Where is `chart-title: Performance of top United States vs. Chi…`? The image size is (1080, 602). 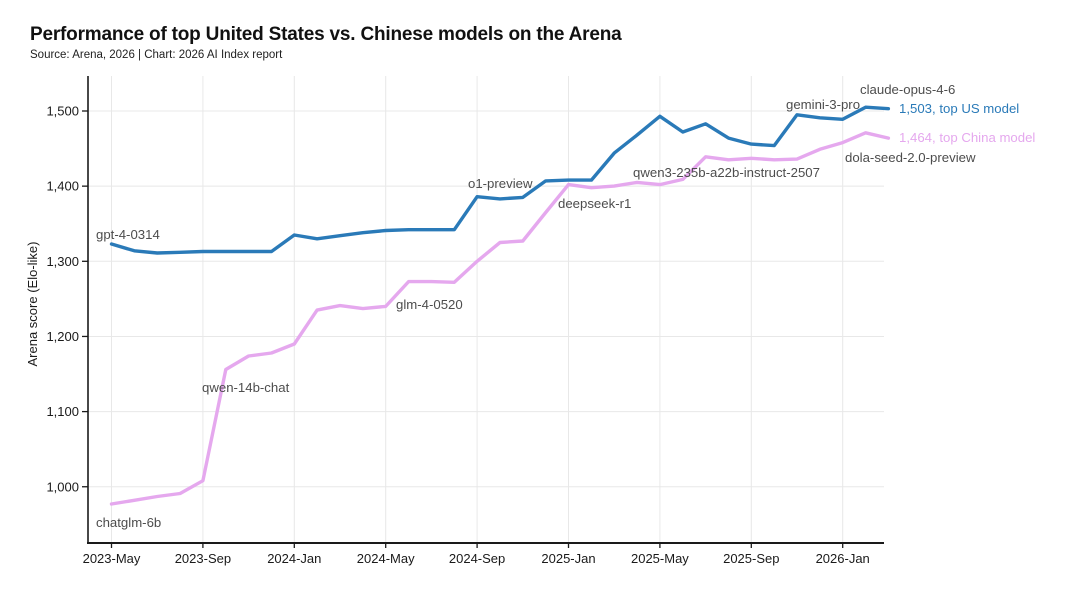 chart-title: Performance of top United States vs. Chi… is located at coordinates (326, 34).